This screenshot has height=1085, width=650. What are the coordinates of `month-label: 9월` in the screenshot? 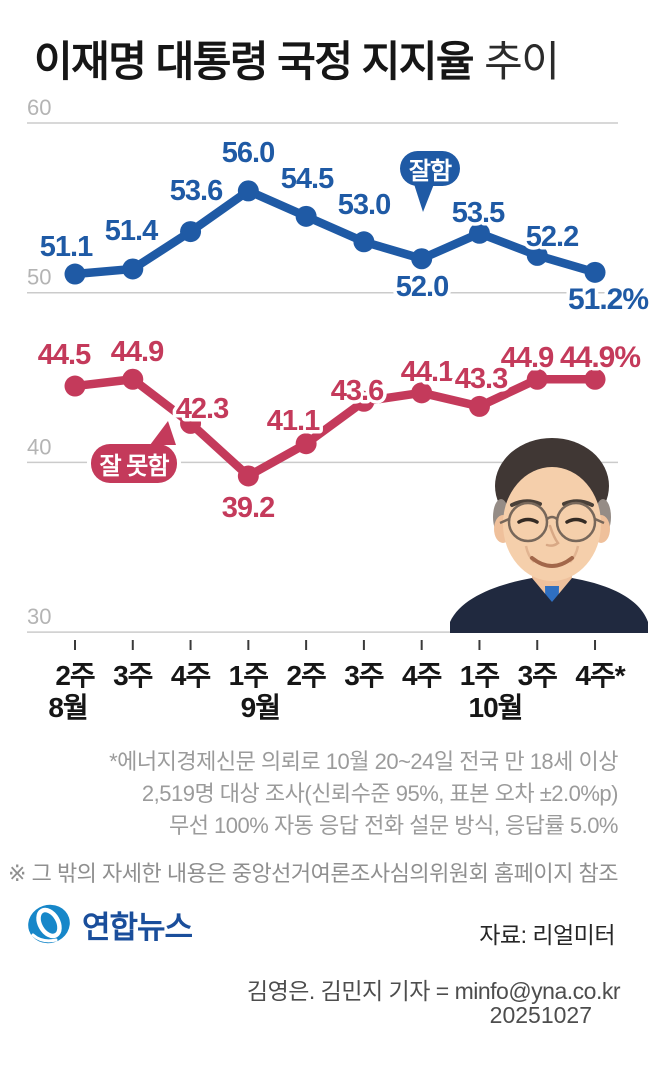 It's located at (260, 707).